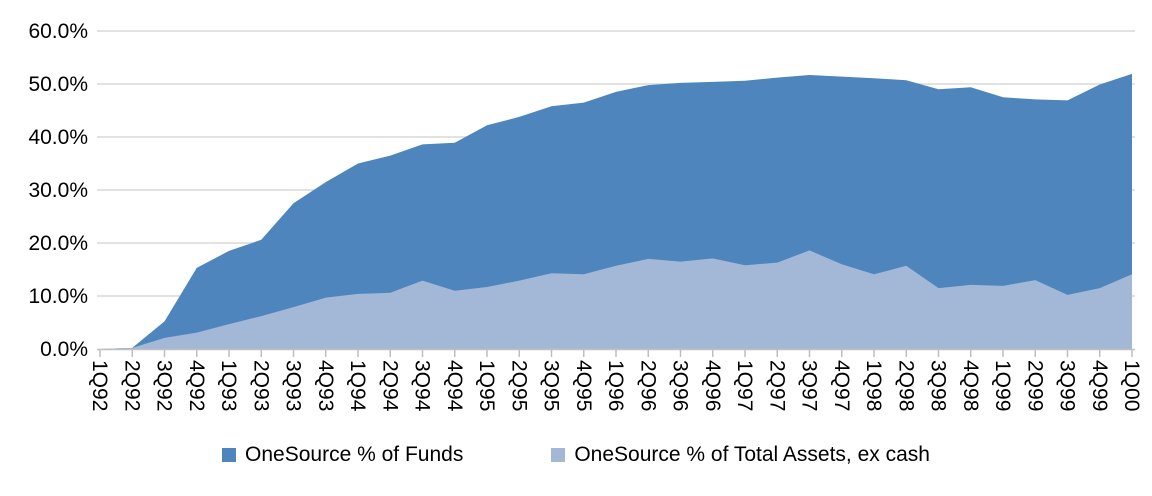 This screenshot has height=496, width=1152. Describe the element at coordinates (558, 455) in the screenshot. I see `legend-swatch-assets-icon` at that location.